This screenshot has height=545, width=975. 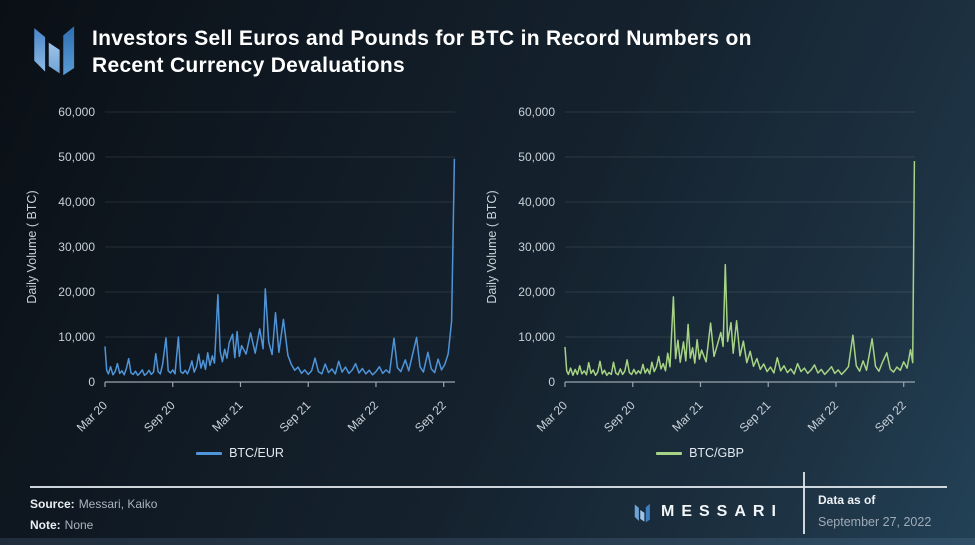 I want to click on btc-eur-legend-label: BTC/EUR, so click(x=256, y=453).